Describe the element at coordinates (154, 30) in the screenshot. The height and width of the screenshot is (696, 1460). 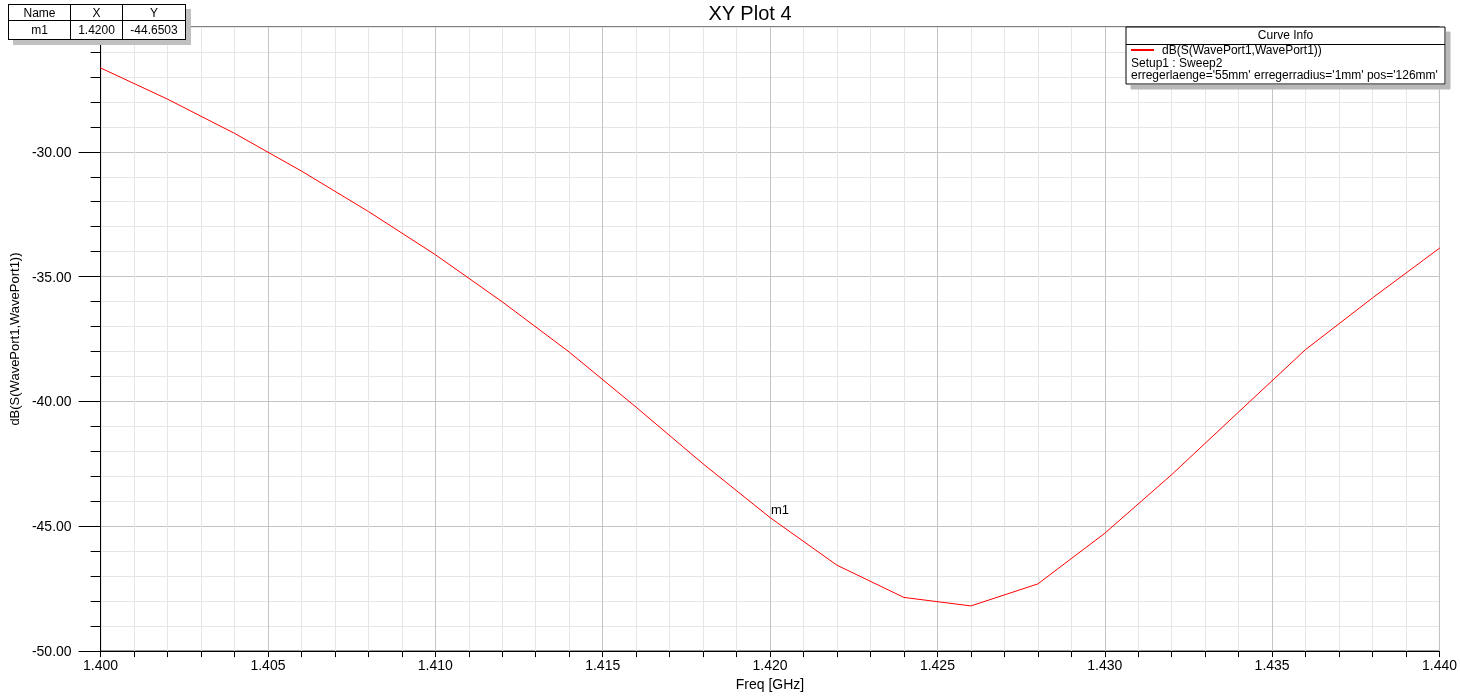
I see `annotation: -44.6503` at that location.